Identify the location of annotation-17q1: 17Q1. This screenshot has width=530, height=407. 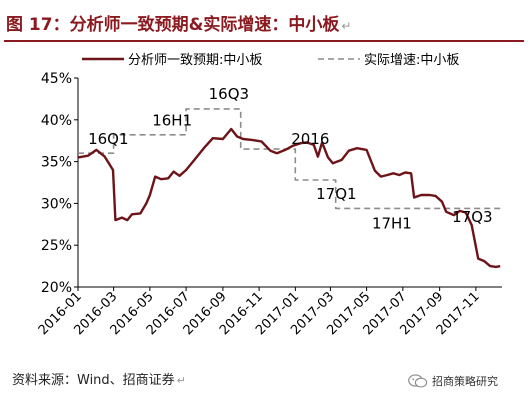
(336, 194).